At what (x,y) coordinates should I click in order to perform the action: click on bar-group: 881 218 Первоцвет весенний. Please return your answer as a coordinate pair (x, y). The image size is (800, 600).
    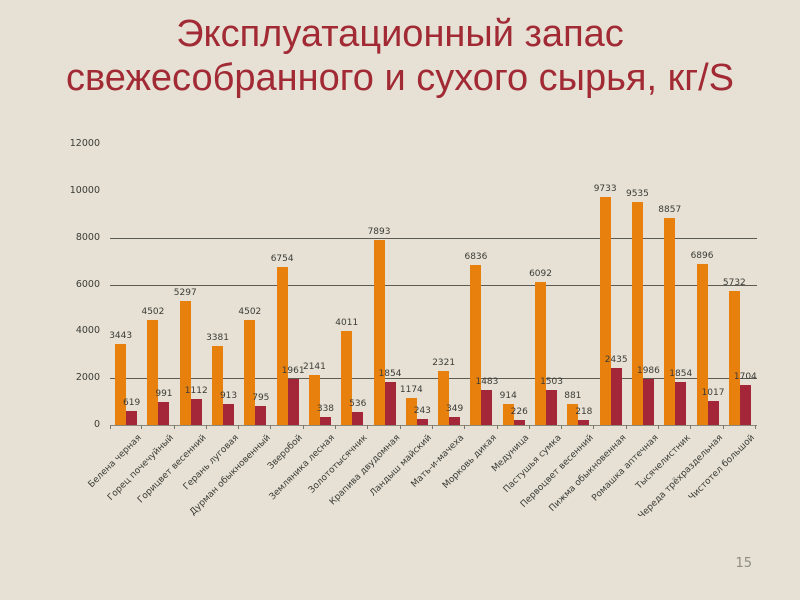
    Looking at the image, I should click on (557, 326).